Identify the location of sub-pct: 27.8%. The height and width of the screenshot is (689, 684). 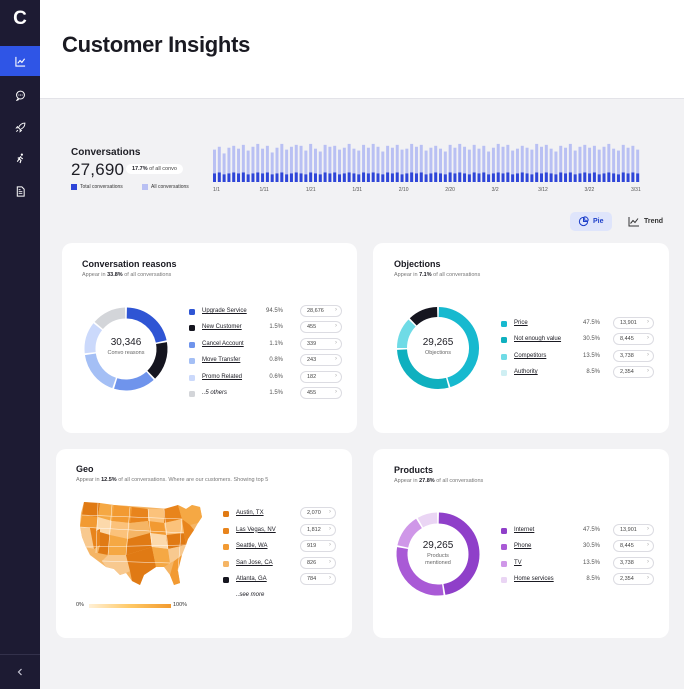
(427, 481).